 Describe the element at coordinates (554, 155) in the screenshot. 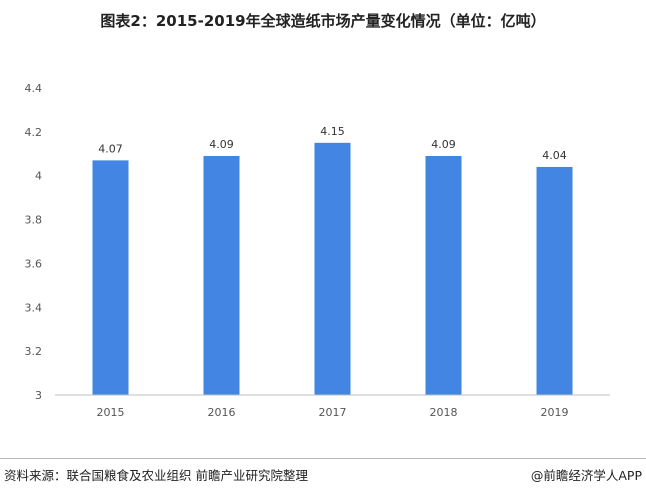

I see `value-label-2019: 4.04` at that location.